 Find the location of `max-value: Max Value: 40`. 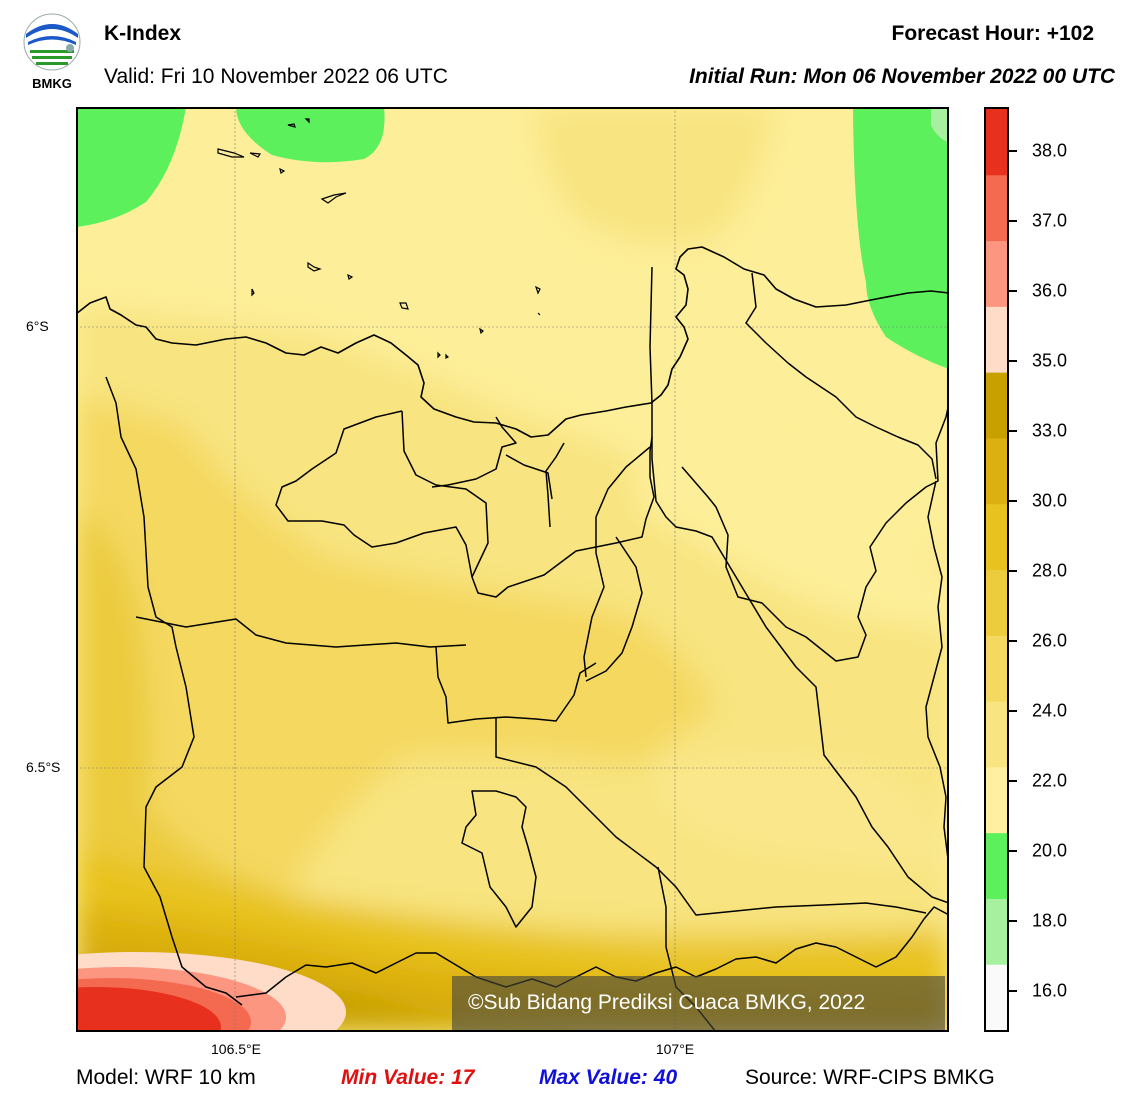

max-value: Max Value: 40 is located at coordinates (608, 1077).